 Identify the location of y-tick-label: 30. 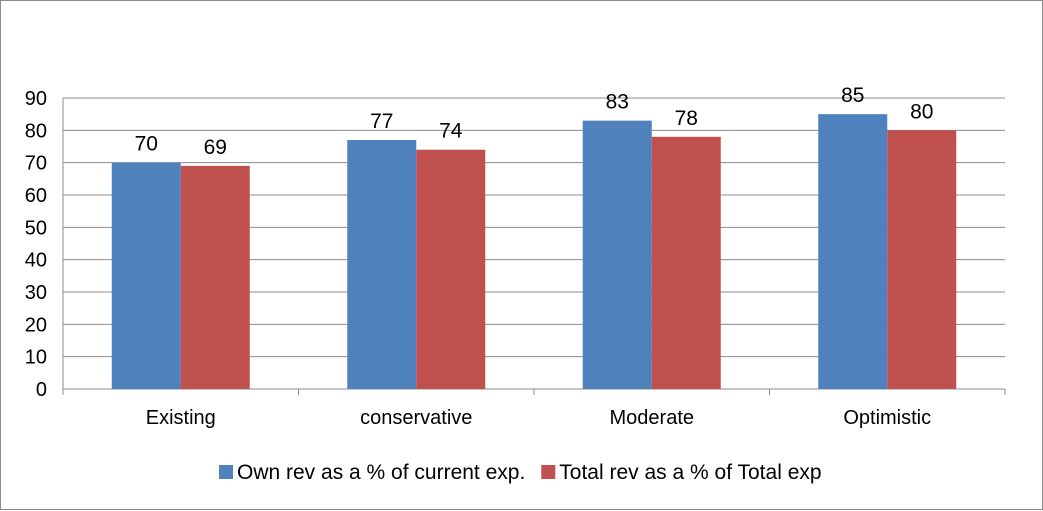
(36, 293).